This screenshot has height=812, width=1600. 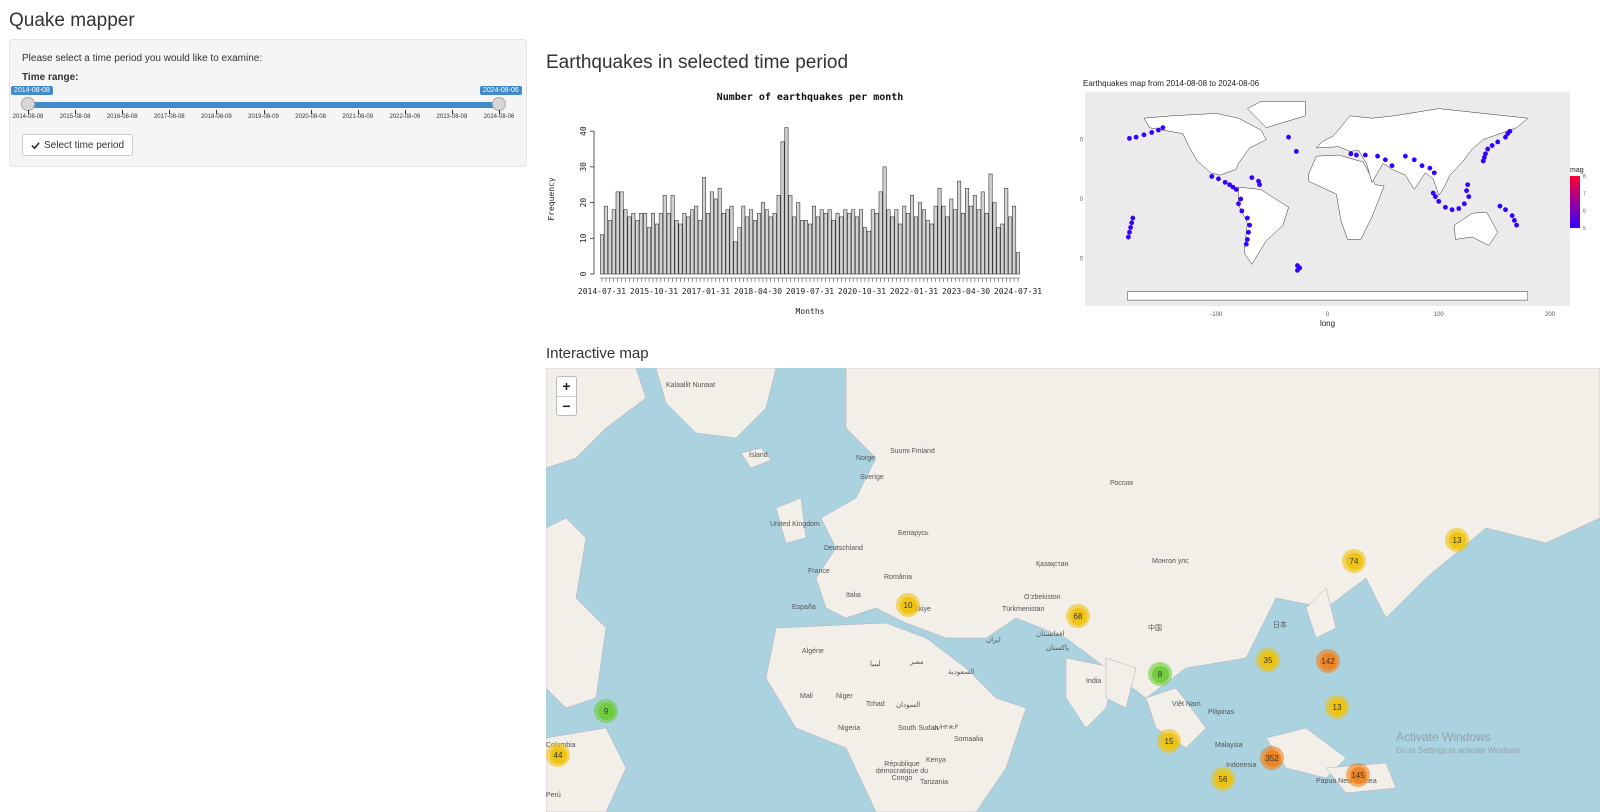 I want to click on x-tick-label: 2023-04-30, so click(x=966, y=291).